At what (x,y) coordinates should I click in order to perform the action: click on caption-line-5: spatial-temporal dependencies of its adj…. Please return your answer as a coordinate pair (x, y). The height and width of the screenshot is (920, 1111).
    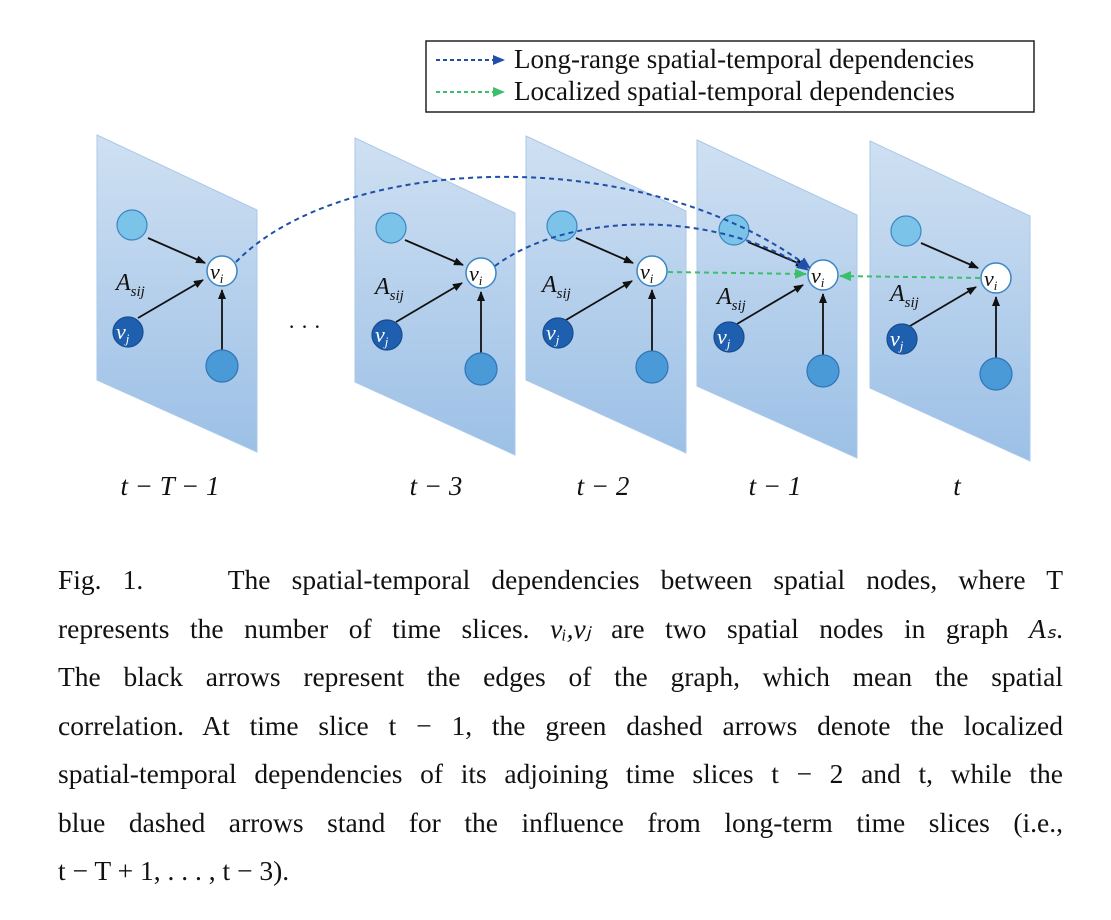
    Looking at the image, I should click on (560, 773).